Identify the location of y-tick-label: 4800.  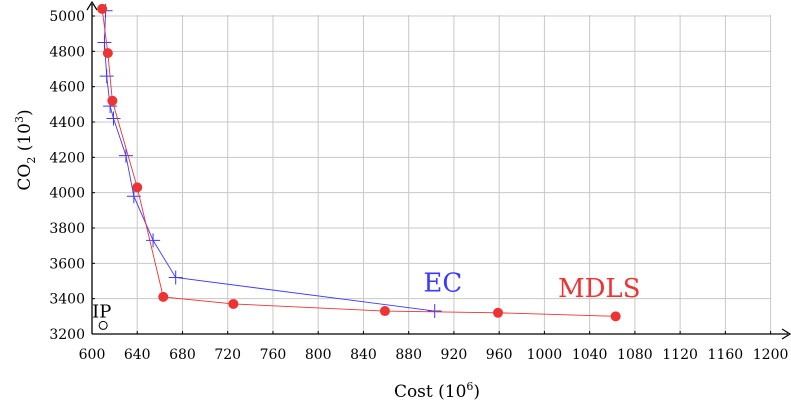
(67, 52).